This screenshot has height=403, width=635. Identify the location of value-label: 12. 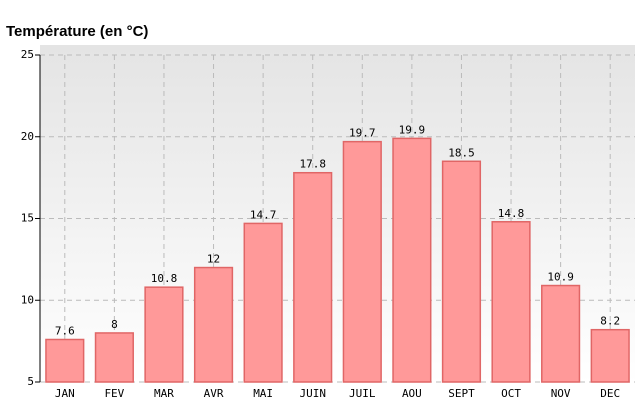
(213, 259).